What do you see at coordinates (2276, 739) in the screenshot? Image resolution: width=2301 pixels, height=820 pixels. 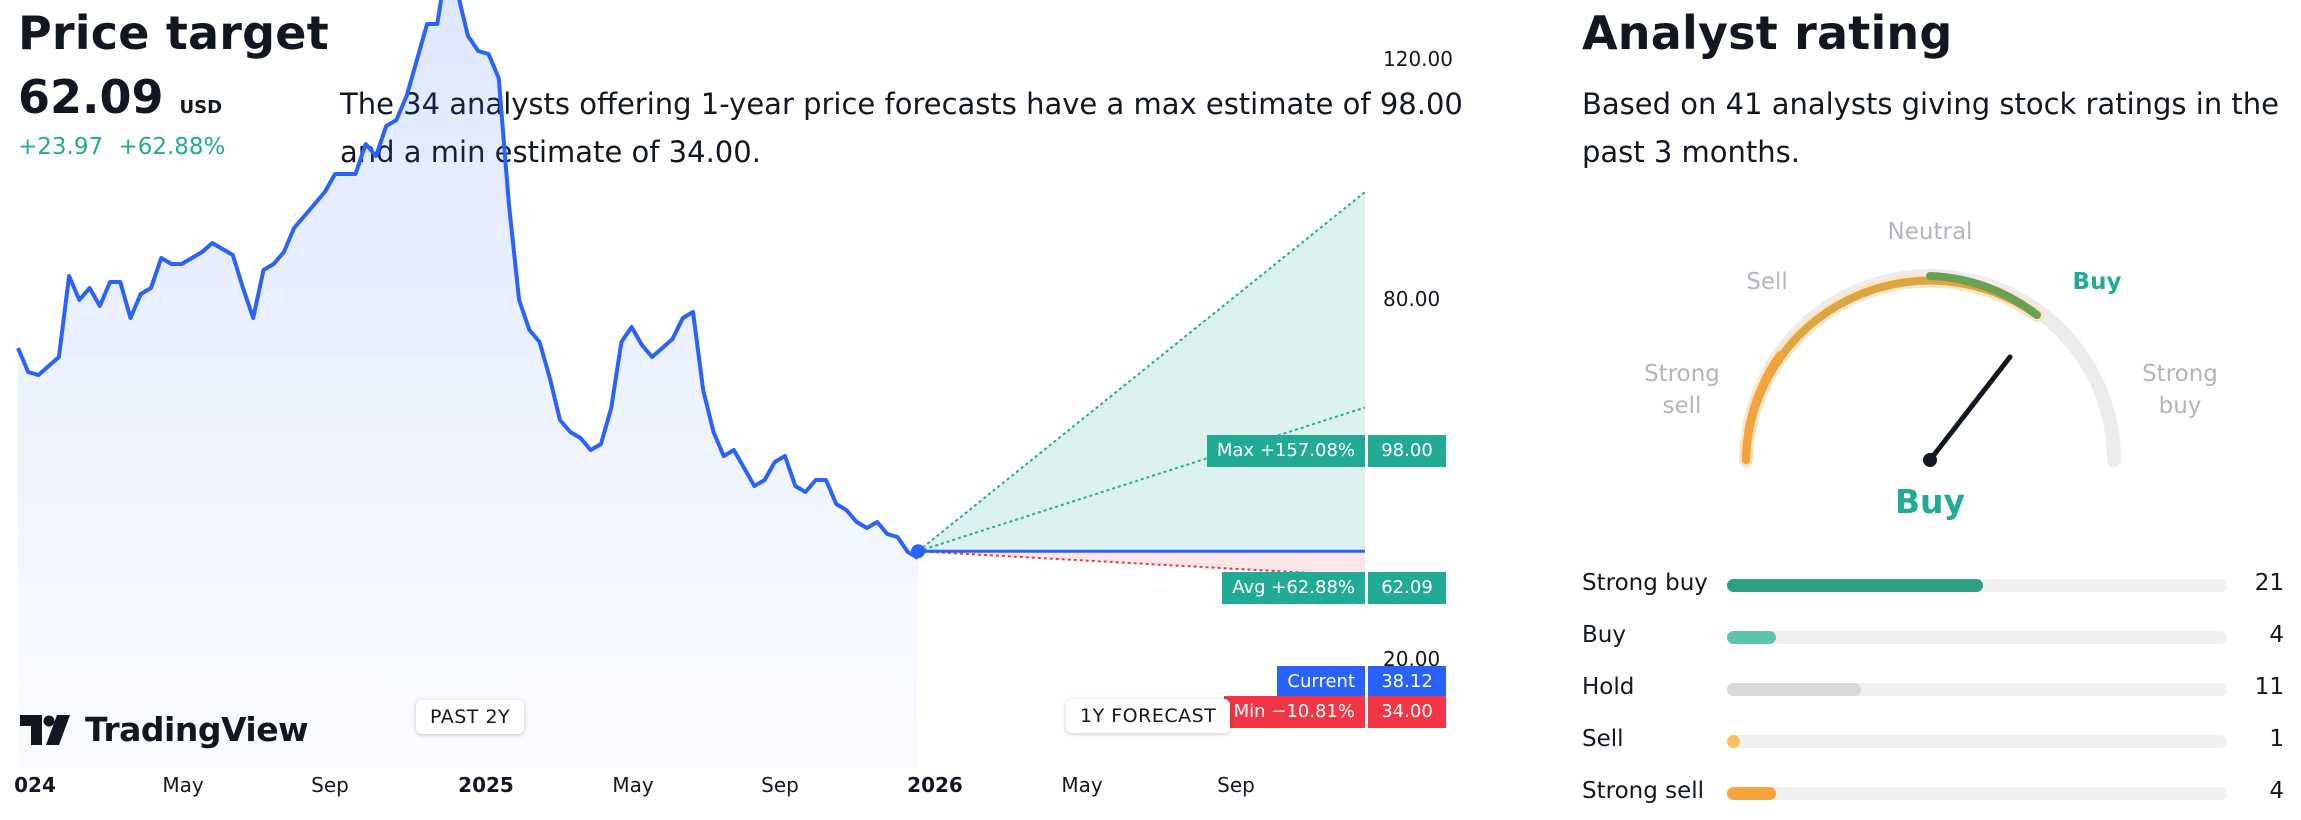 I see `rating-count: 1` at bounding box center [2276, 739].